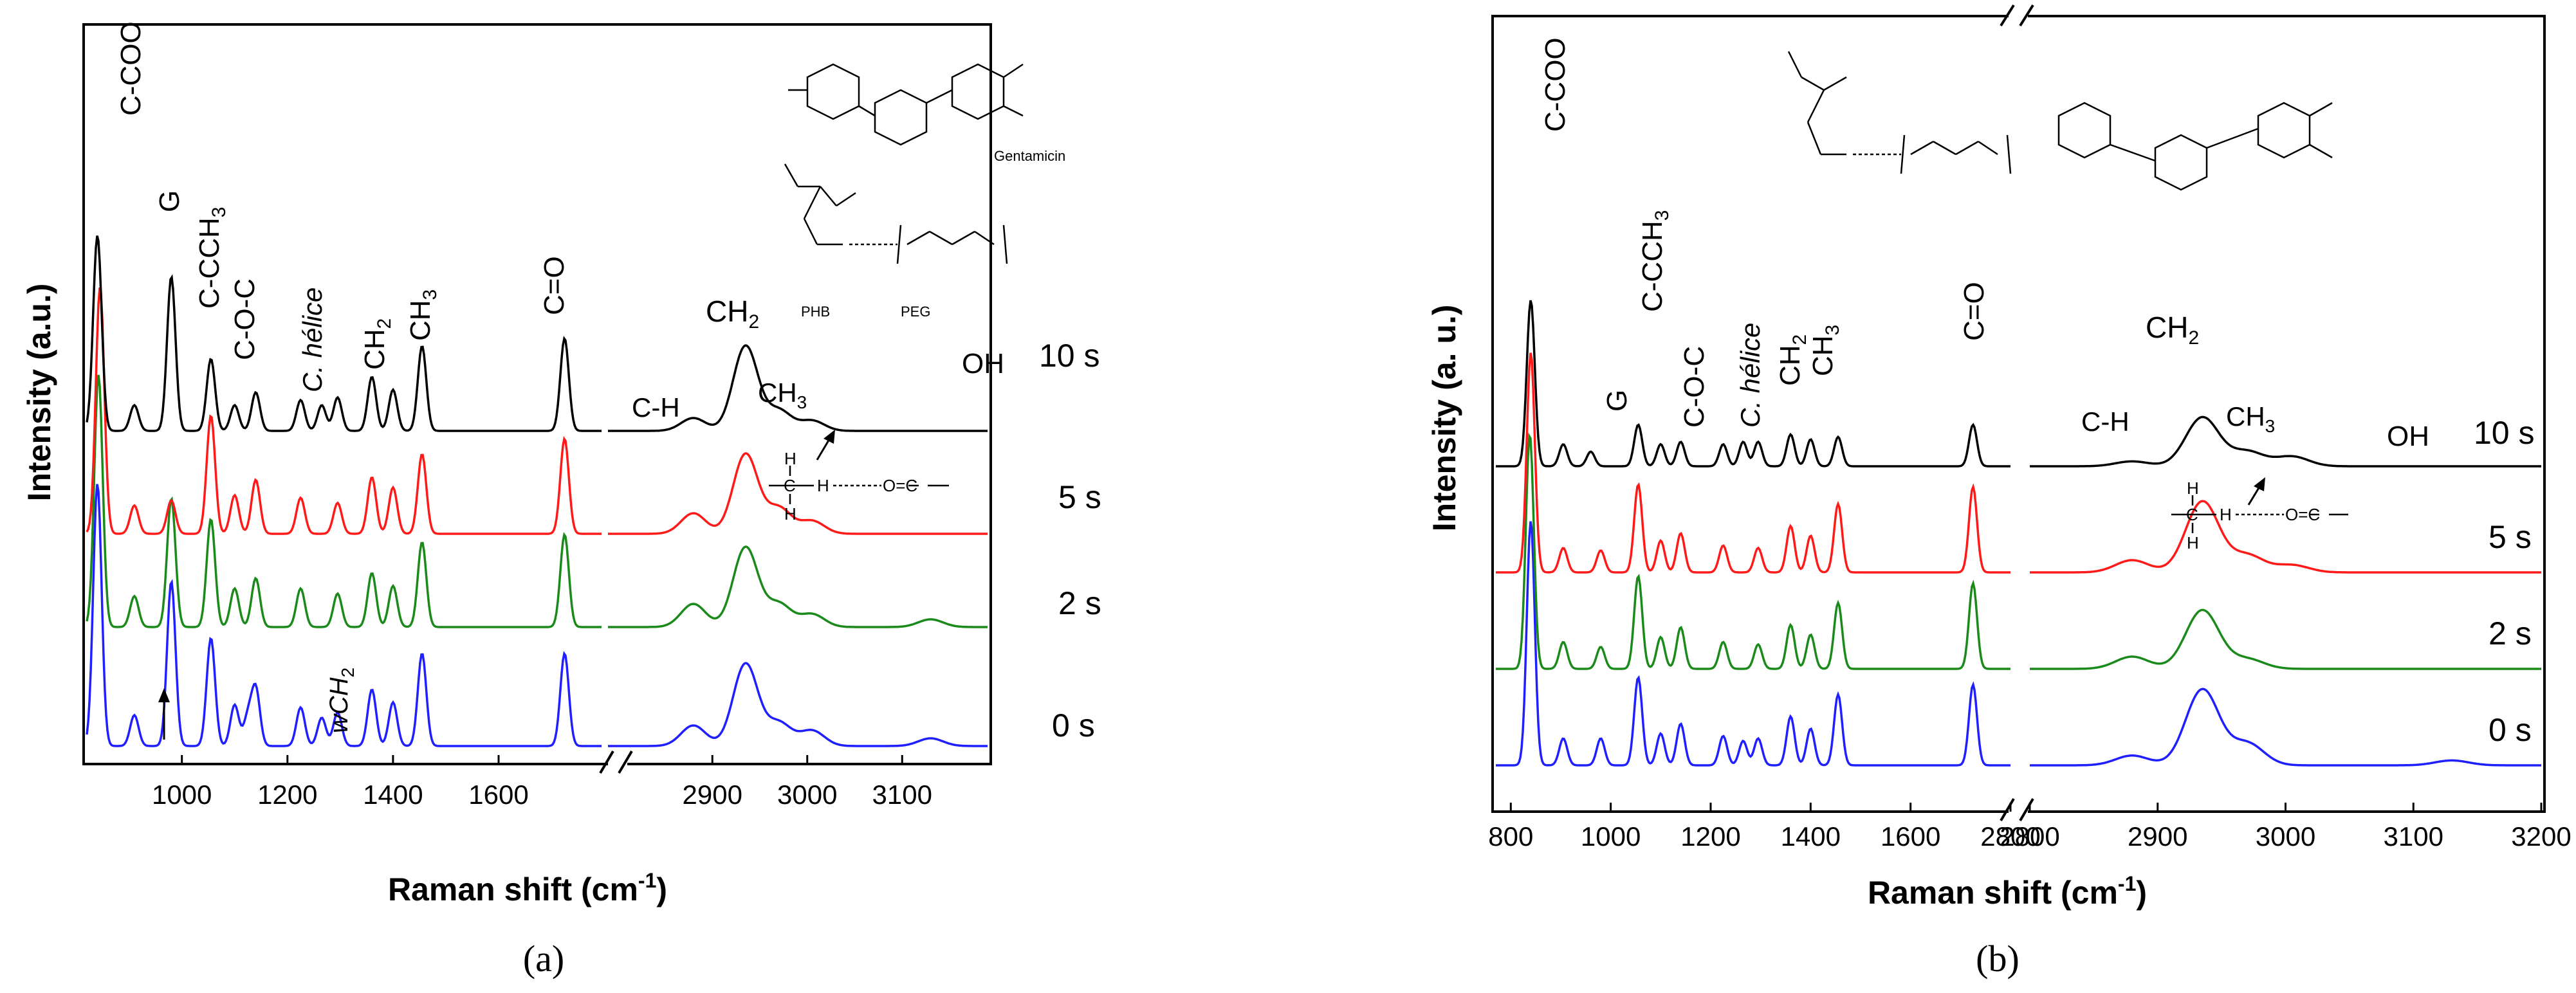 The image size is (2576, 993). What do you see at coordinates (2167, 327) in the screenshot?
I see `panel-b-annot-ch2-high-text: CH` at bounding box center [2167, 327].